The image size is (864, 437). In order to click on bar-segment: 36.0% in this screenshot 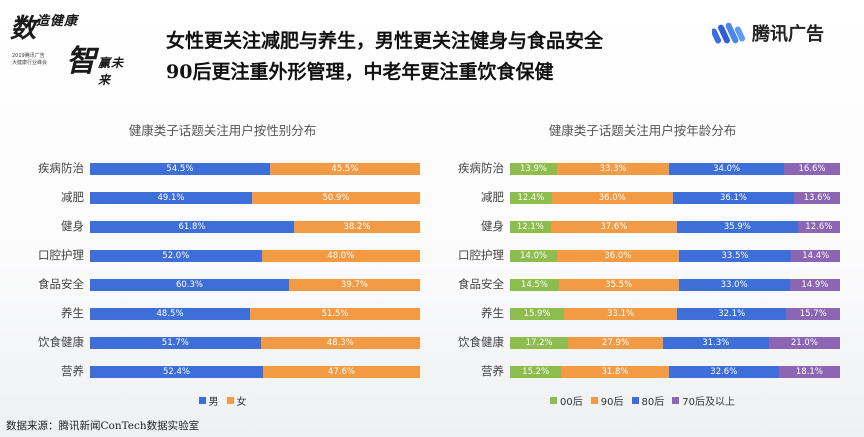, I will do `click(612, 198)`.